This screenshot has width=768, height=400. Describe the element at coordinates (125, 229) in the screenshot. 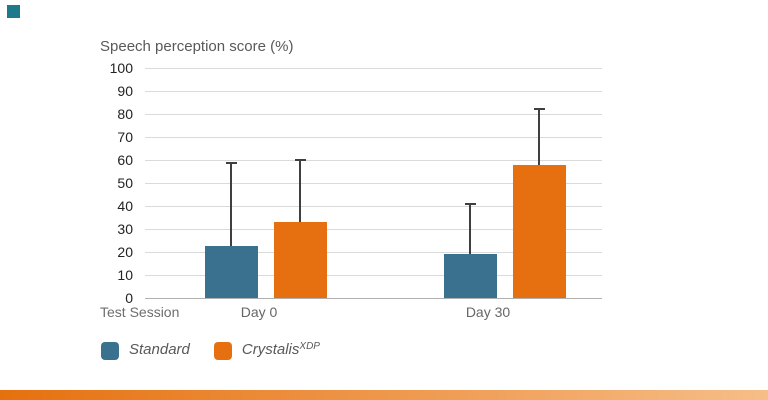

I see `y-tick-label-30: 30` at that location.